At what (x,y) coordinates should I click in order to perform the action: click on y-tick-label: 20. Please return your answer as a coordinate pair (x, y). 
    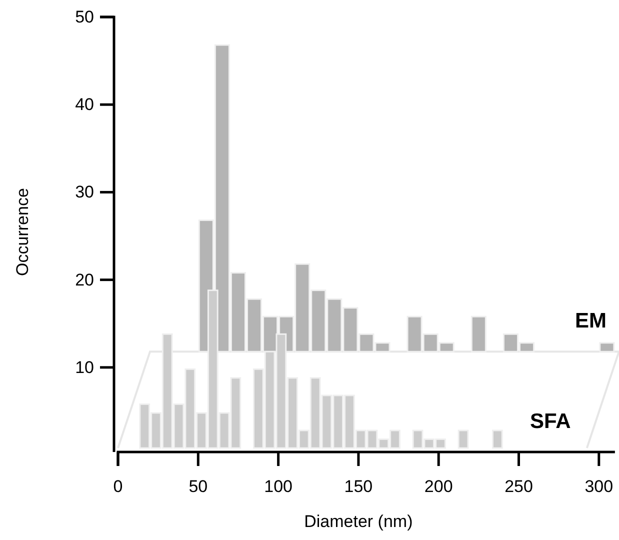
    Looking at the image, I should click on (84, 280).